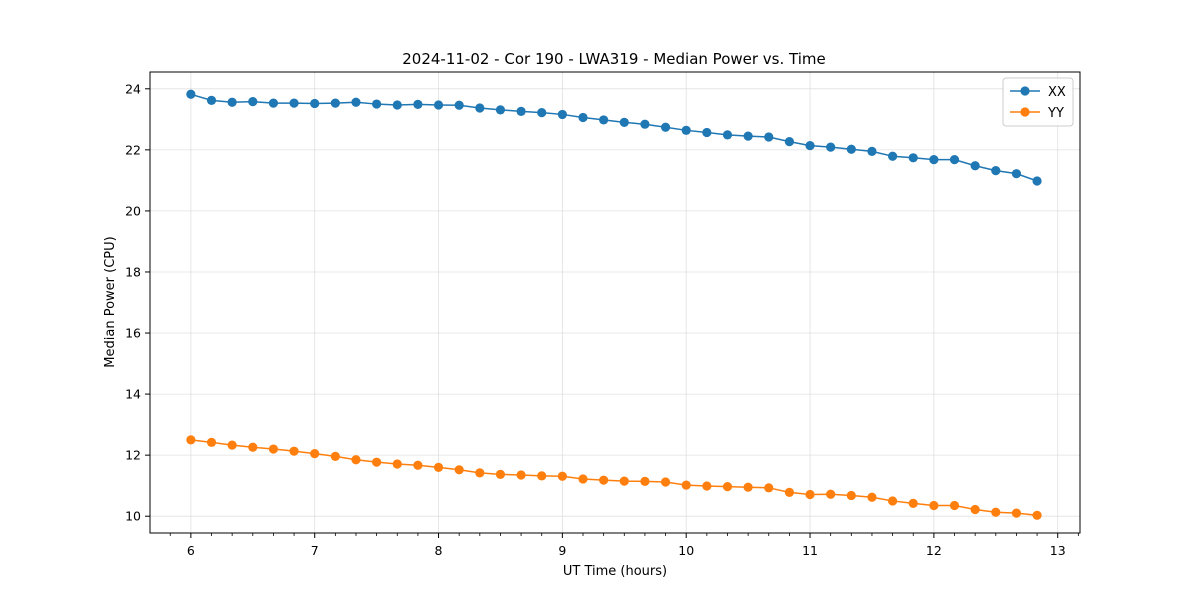 The height and width of the screenshot is (600, 1200). What do you see at coordinates (133, 210) in the screenshot?
I see `y-tick-label: 20` at bounding box center [133, 210].